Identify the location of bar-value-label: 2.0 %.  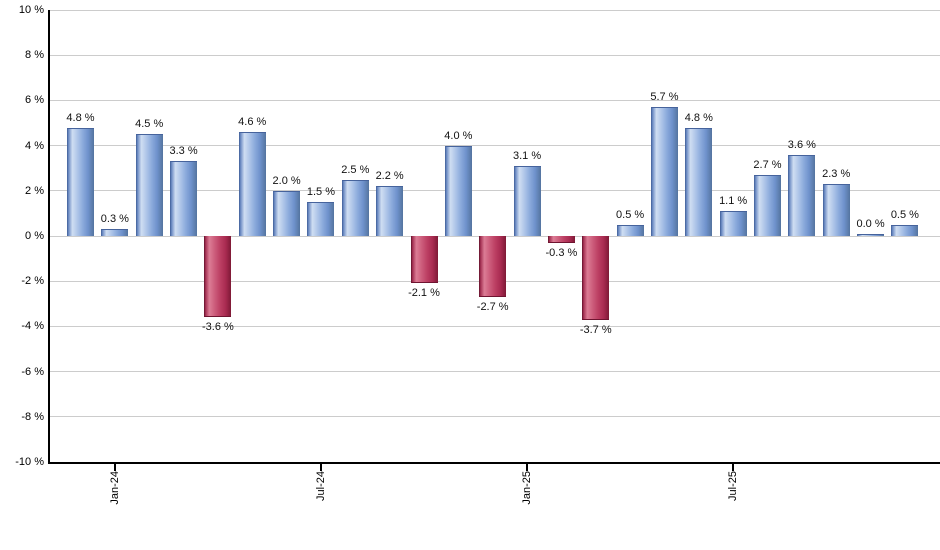
(286, 180).